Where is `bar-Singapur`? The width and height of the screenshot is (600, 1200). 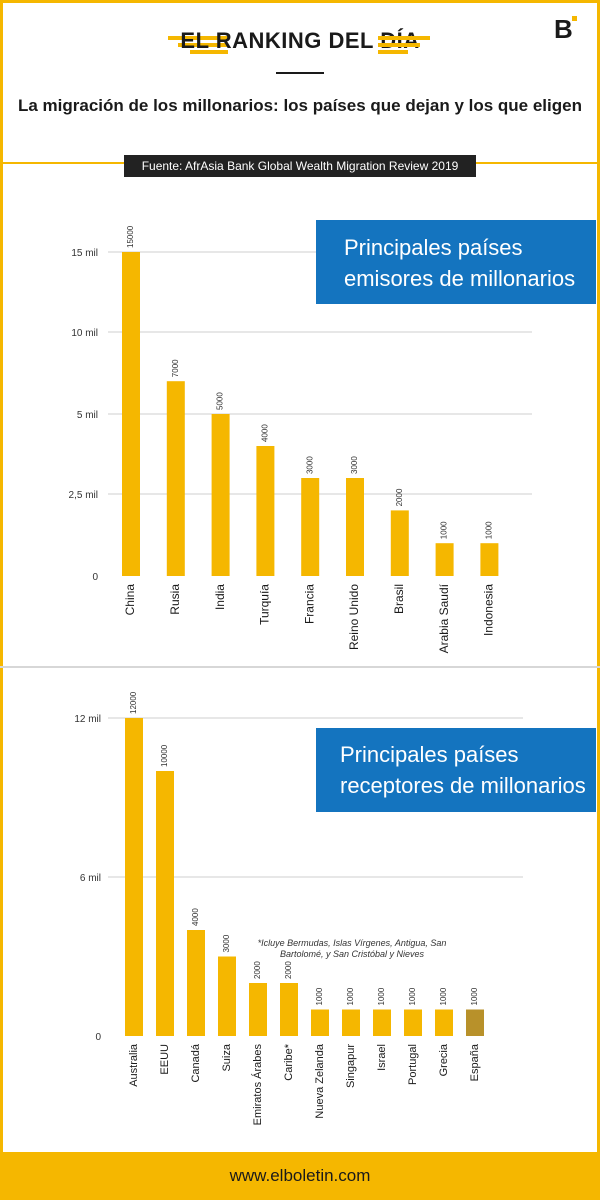 bar-Singapur is located at coordinates (351, 1022).